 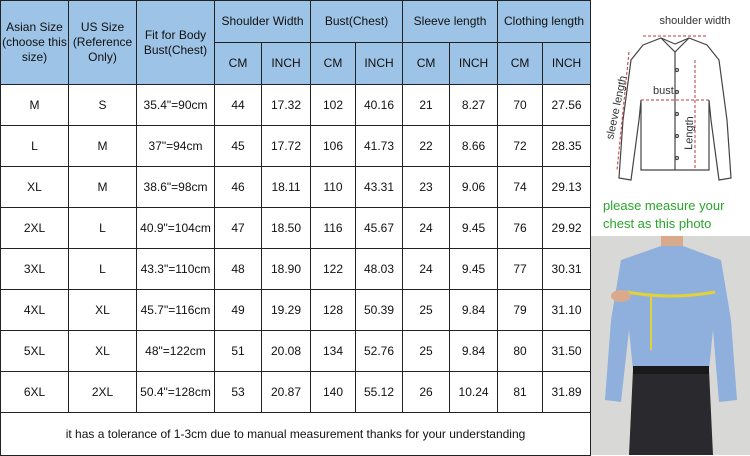 I want to click on label-bust: bust, so click(x=663, y=91).